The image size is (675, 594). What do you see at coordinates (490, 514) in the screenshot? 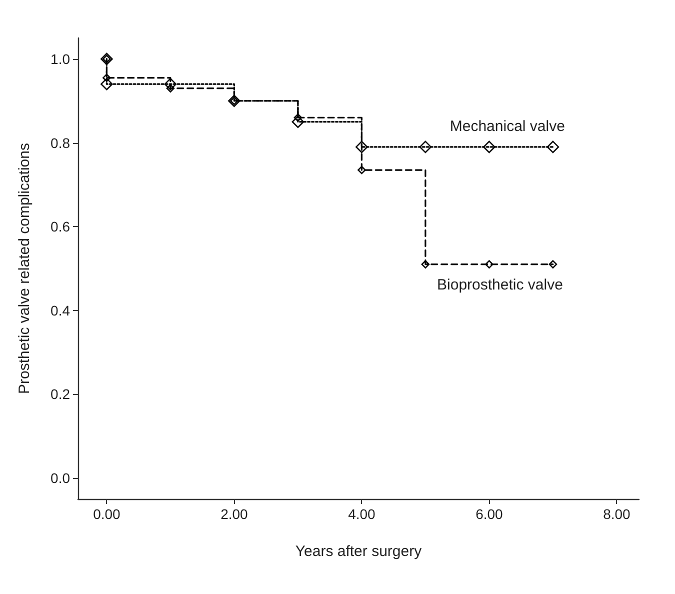
I see `x-tick-label: 6.00` at bounding box center [490, 514].